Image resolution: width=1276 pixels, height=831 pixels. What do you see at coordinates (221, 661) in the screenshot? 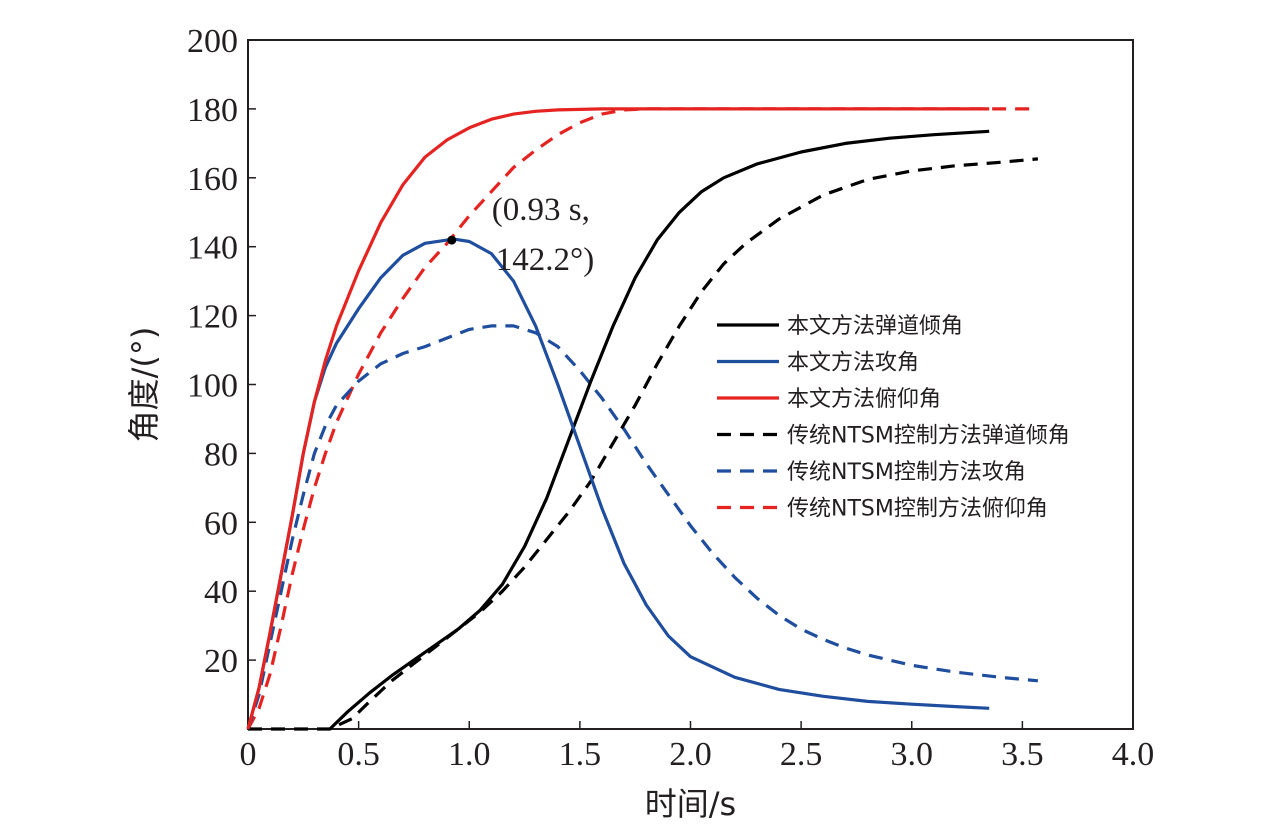
I see `y-tick-label: 20` at bounding box center [221, 661].